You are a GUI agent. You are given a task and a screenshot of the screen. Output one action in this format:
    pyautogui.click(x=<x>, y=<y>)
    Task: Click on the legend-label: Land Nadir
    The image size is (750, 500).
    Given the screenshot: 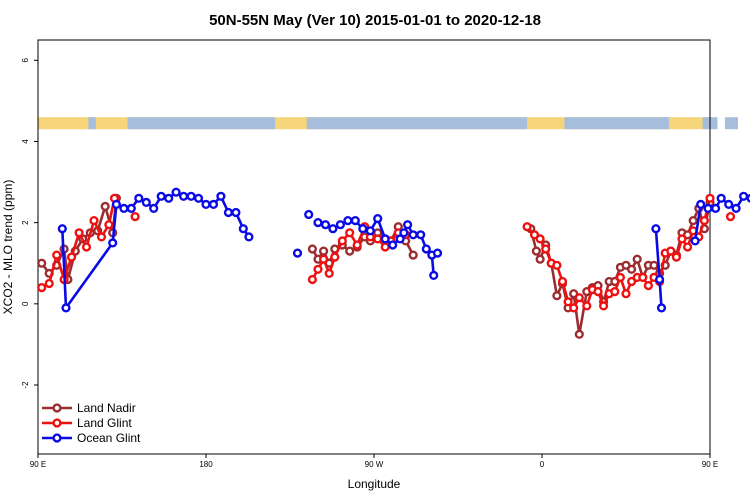 What is the action you would take?
    pyautogui.click(x=106, y=408)
    